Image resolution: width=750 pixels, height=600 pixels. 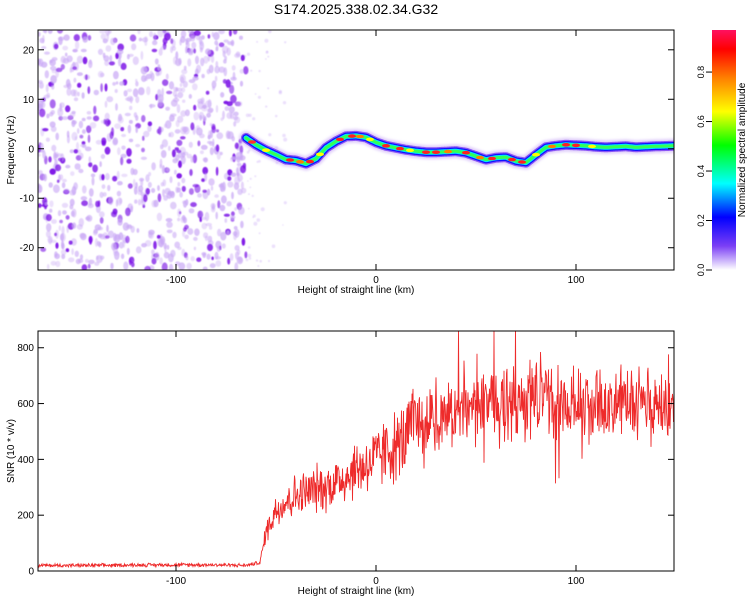 What do you see at coordinates (576, 280) in the screenshot?
I see `x-tick-label: 100` at bounding box center [576, 280].